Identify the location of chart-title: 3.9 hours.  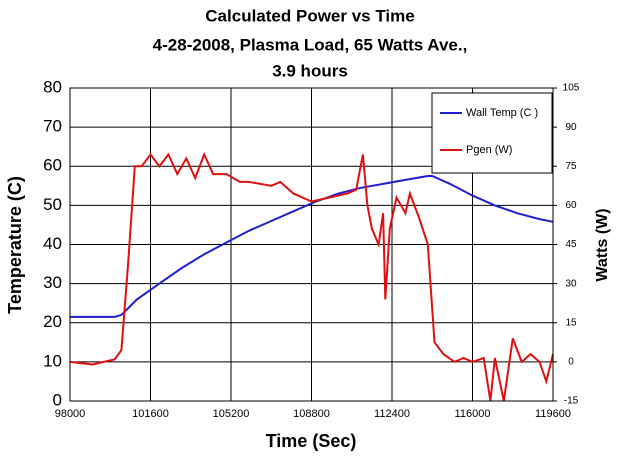
(310, 70).